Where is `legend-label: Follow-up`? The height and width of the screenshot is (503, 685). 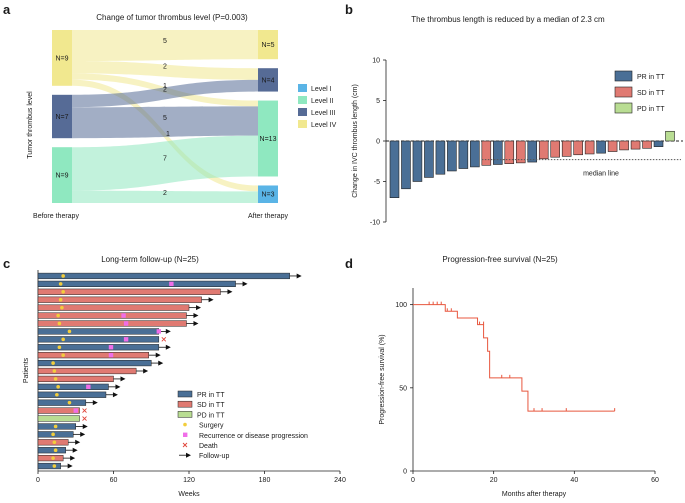
legend-label: Follow-up is located at coordinates (214, 456).